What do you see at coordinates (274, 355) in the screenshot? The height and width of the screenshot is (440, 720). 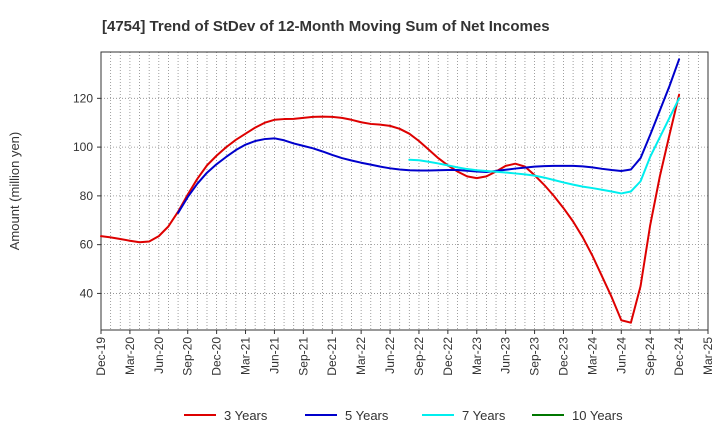 I see `x-tick-label: Jun-21` at bounding box center [274, 355].